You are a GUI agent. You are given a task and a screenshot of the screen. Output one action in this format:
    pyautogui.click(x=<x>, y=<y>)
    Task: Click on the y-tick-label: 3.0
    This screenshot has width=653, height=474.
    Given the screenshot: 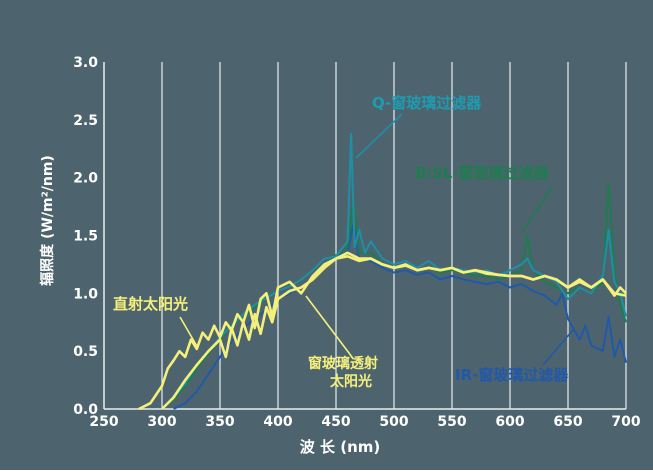 What is the action you would take?
    pyautogui.click(x=85, y=63)
    